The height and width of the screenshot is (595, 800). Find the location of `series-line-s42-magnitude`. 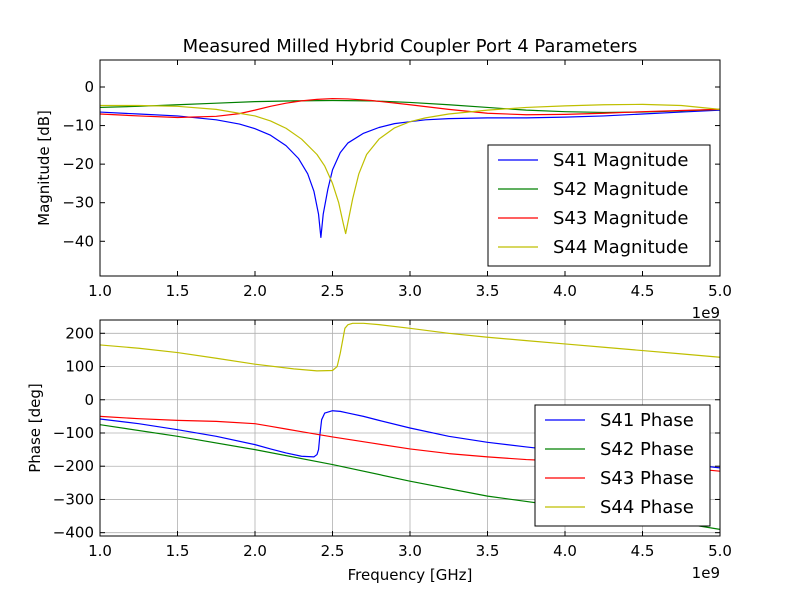

series-line-s42-magnitude is located at coordinates (410, 106).